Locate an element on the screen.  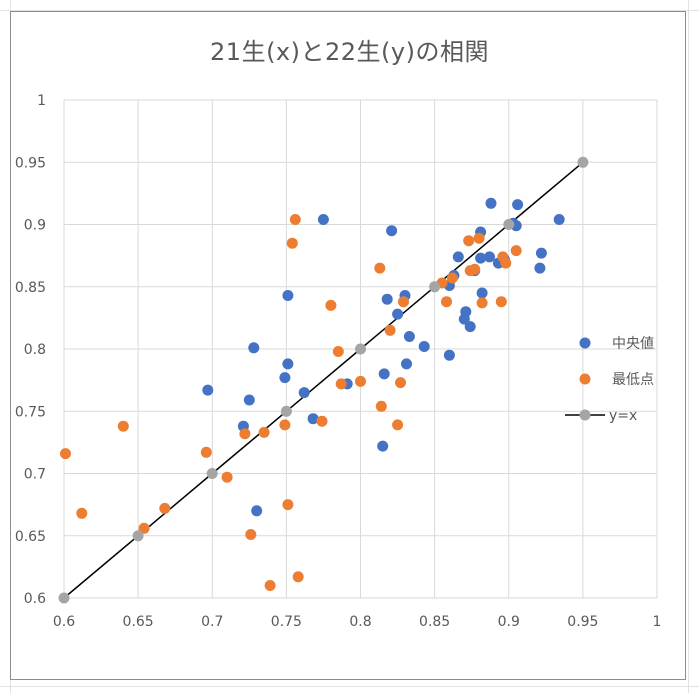
chart-title: 21生(x)と22生(y)の相関 is located at coordinates (349, 52).